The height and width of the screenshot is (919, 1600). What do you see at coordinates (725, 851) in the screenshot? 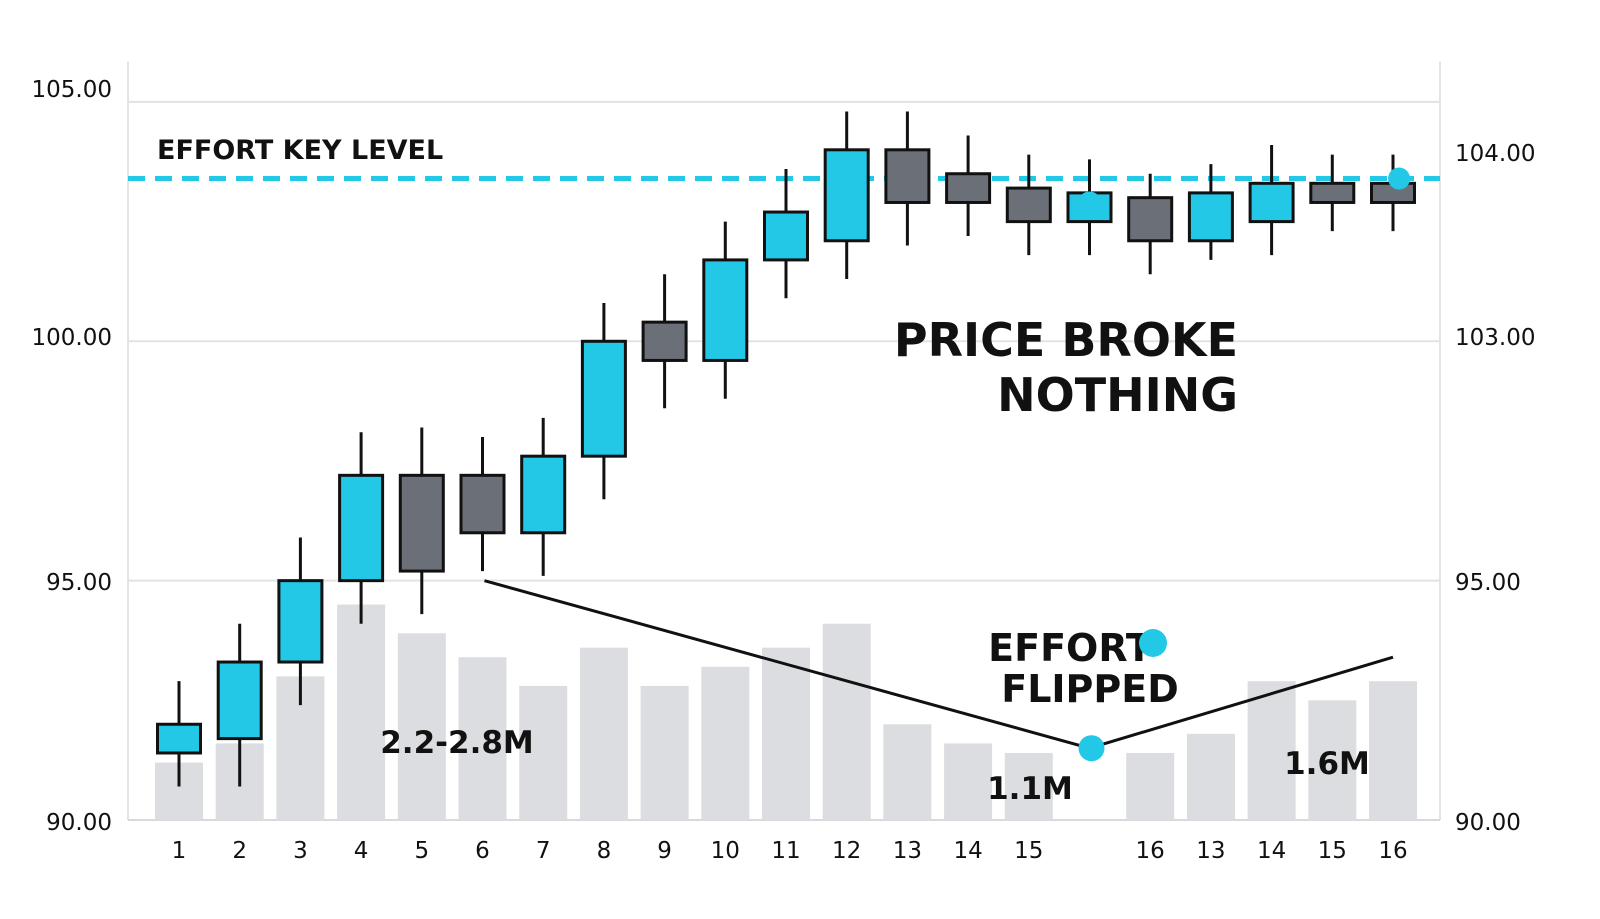
I see `x-tick-label: 10` at bounding box center [725, 851].